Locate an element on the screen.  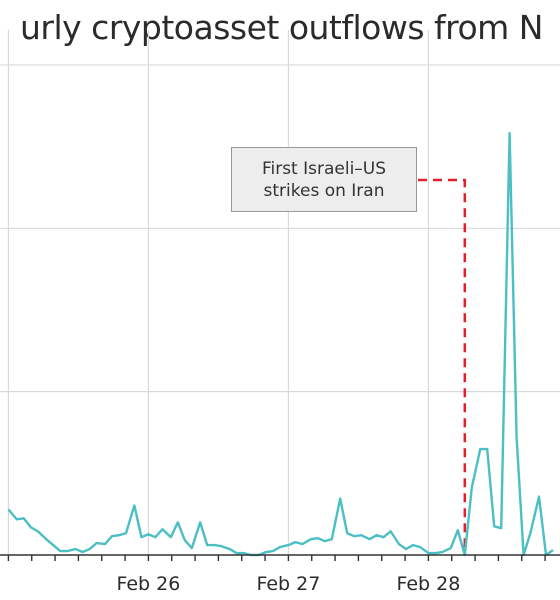
x-axis: Feb 26 Feb 27 Feb 28 is located at coordinates (280, 574).